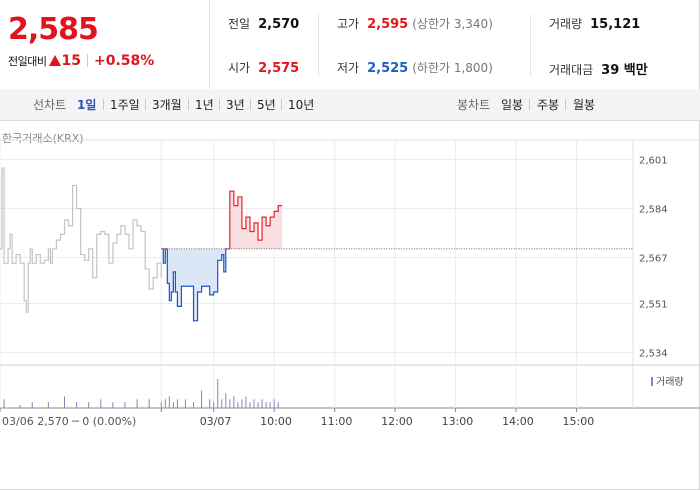 The width and height of the screenshot is (700, 490). Describe the element at coordinates (105, 44) in the screenshot. I see `price-box: 2,585 전일대비 15 +0.58%` at that location.